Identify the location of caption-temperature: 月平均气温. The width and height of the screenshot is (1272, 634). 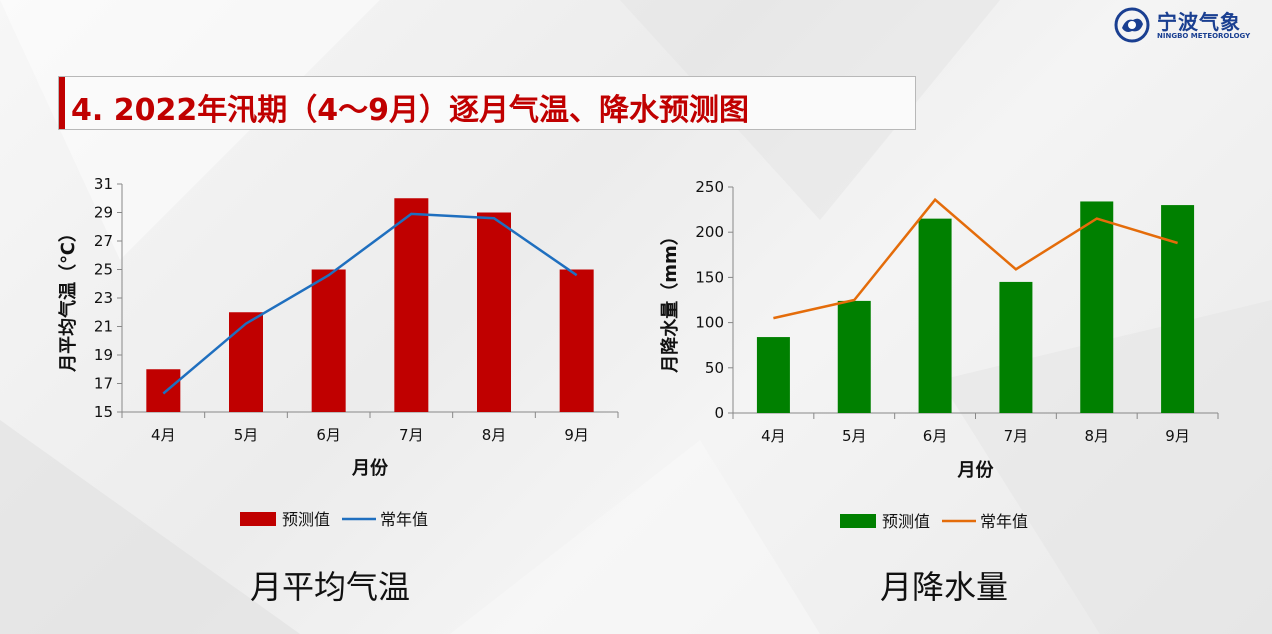
(330, 587).